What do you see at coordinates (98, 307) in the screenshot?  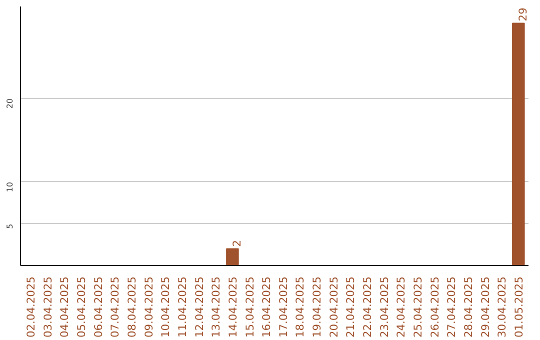 I see `x-tick-label: 06.04.2025` at bounding box center [98, 307].